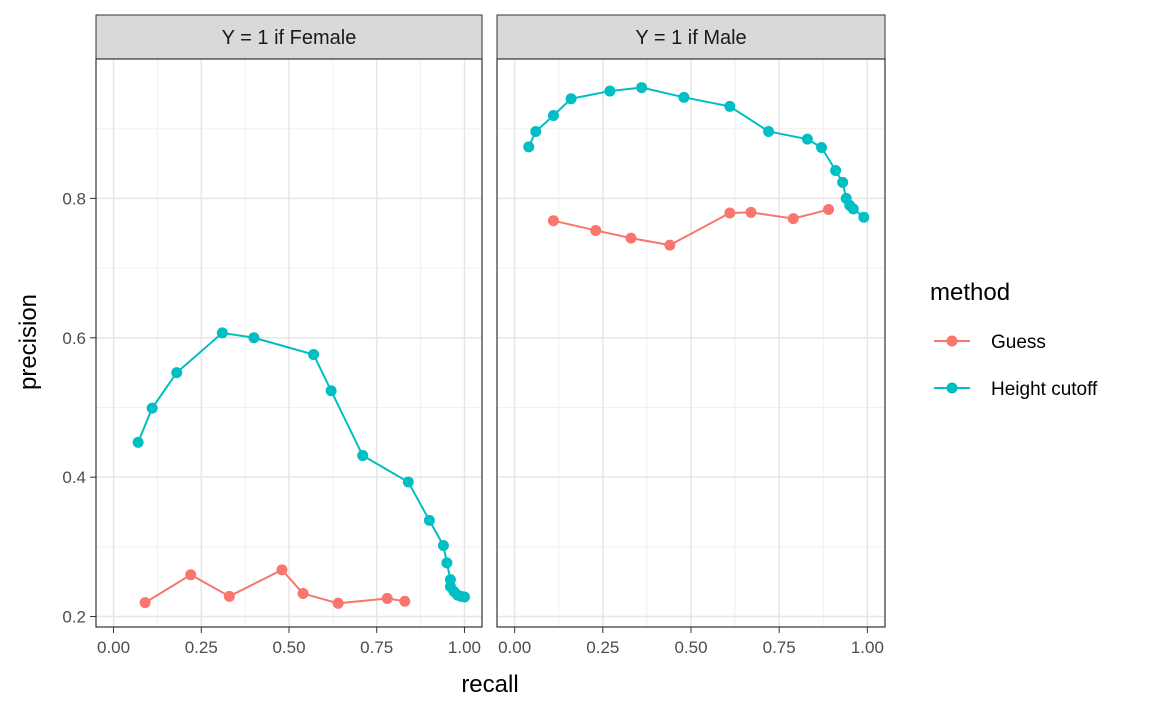 The width and height of the screenshot is (1152, 711). What do you see at coordinates (952, 341) in the screenshot?
I see `legend-key-point-guess` at bounding box center [952, 341].